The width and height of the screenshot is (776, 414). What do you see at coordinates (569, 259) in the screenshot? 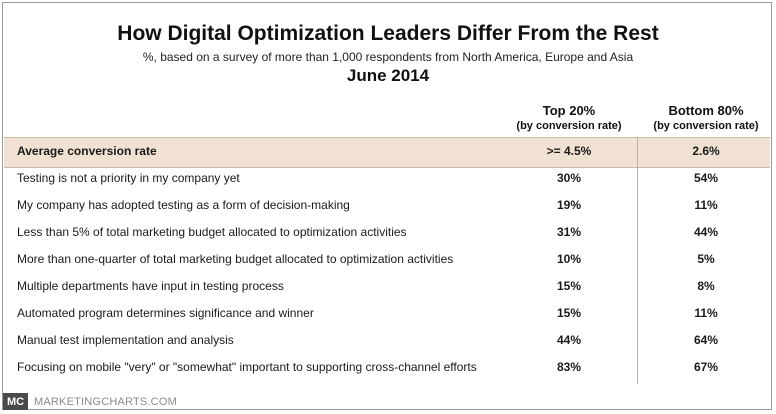
I see `top-value: 10%` at bounding box center [569, 259].